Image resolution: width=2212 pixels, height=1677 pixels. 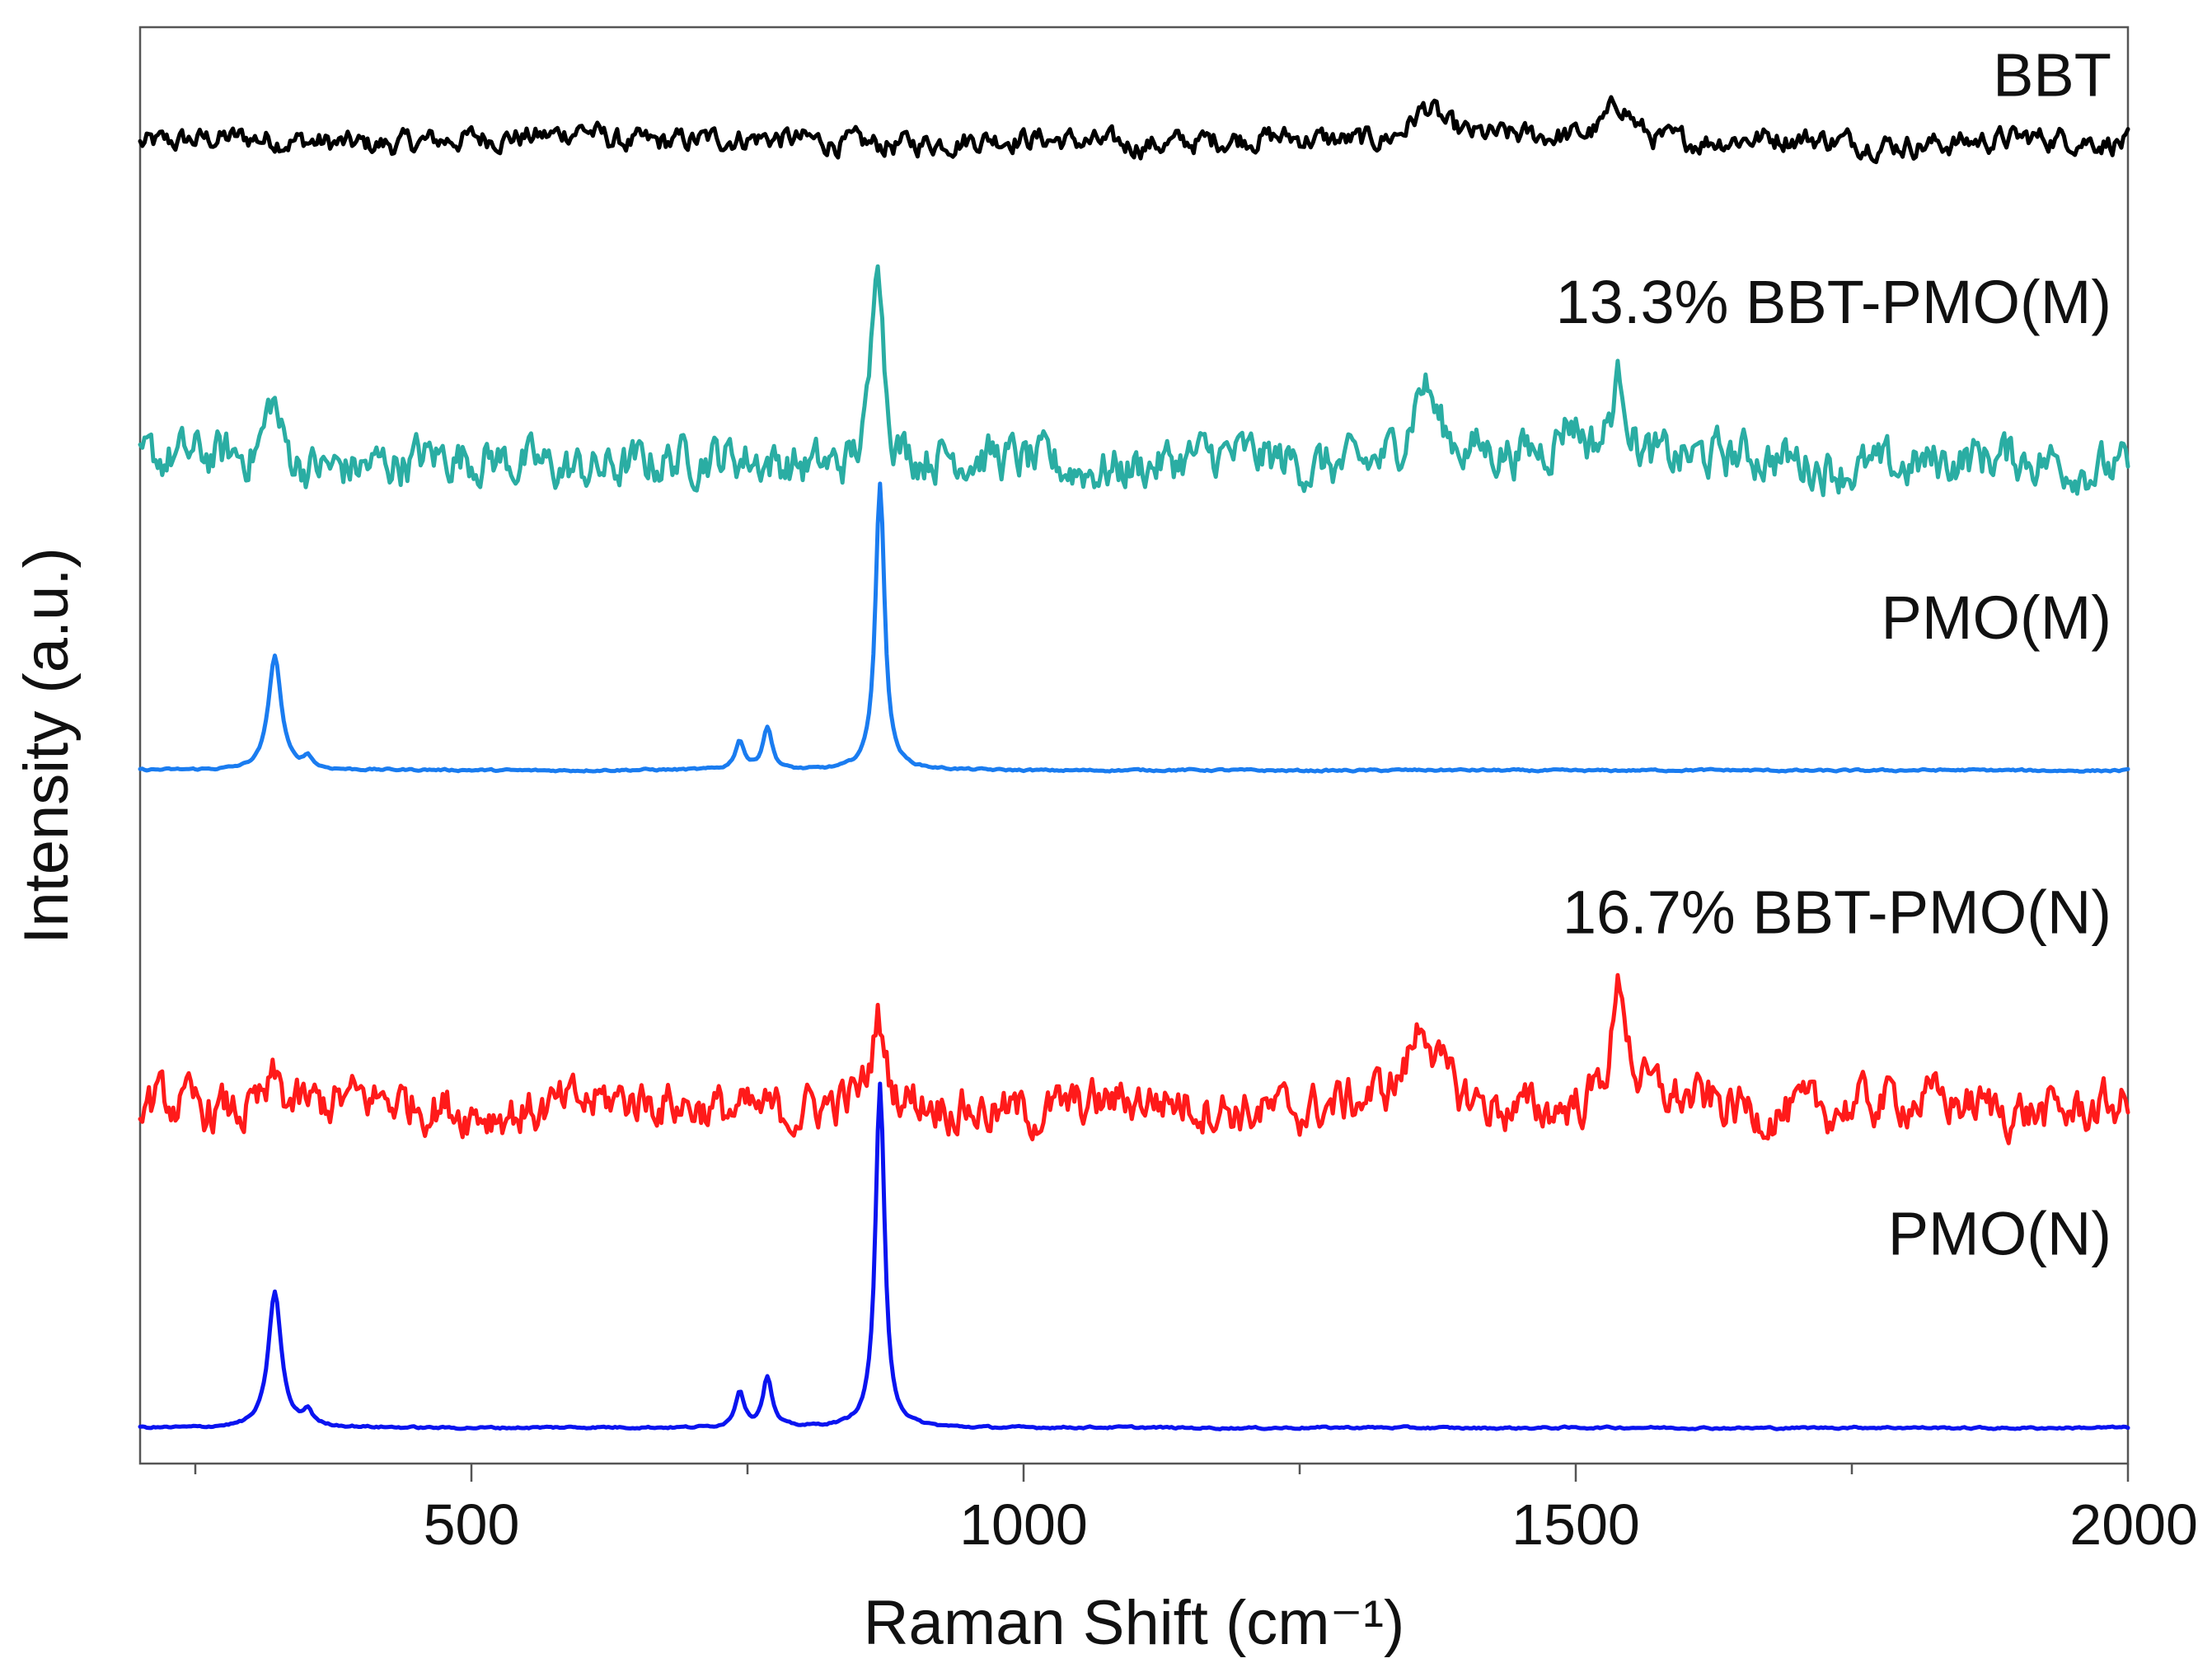 What do you see at coordinates (1196, 1510) in the screenshot?
I see `x-axis-ticks: 500 1000 1500 2000` at bounding box center [1196, 1510].